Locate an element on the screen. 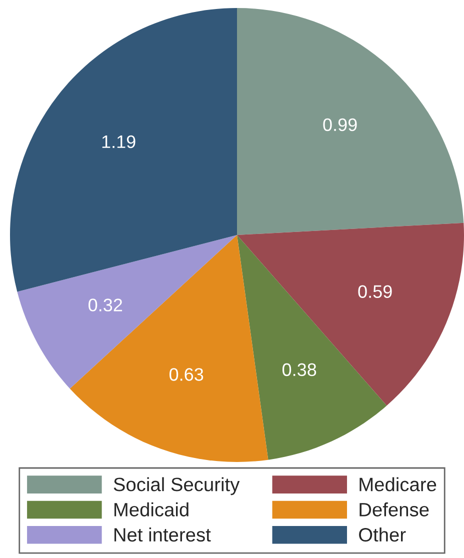  legend-label: Net interest is located at coordinates (162, 535).